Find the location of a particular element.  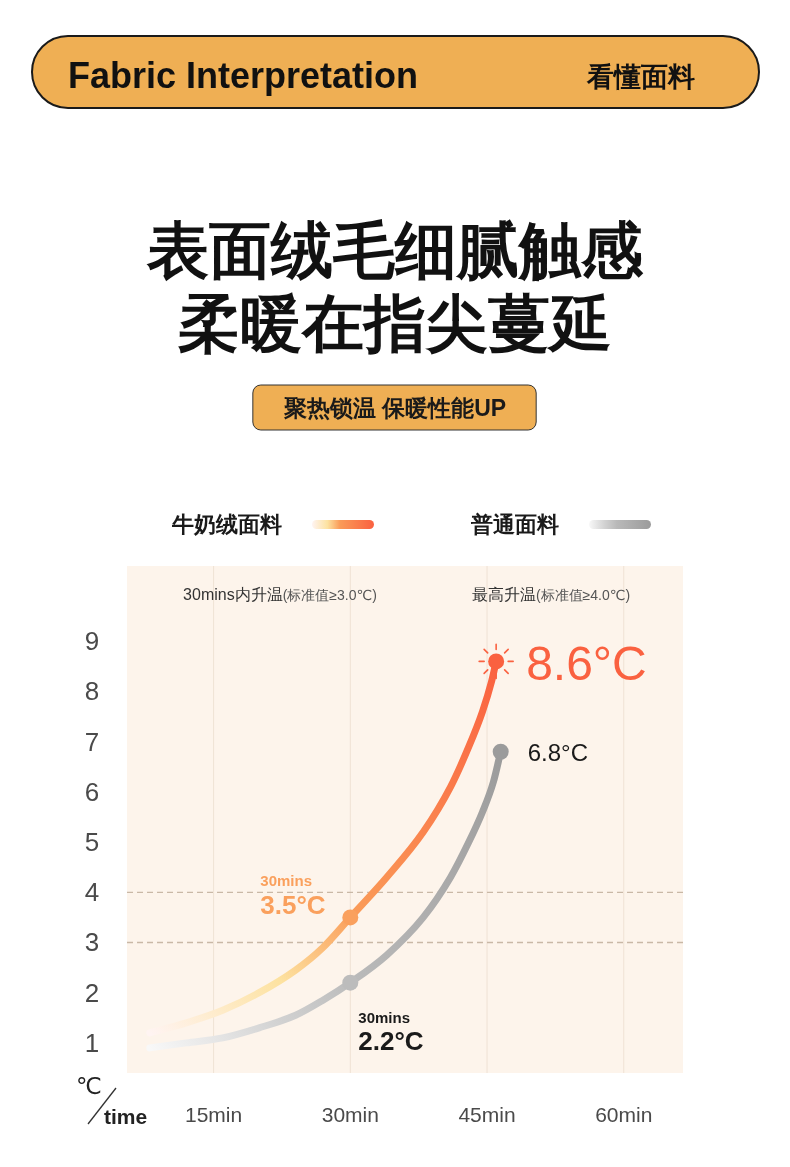

y-tick-label: 3 is located at coordinates (92, 942).